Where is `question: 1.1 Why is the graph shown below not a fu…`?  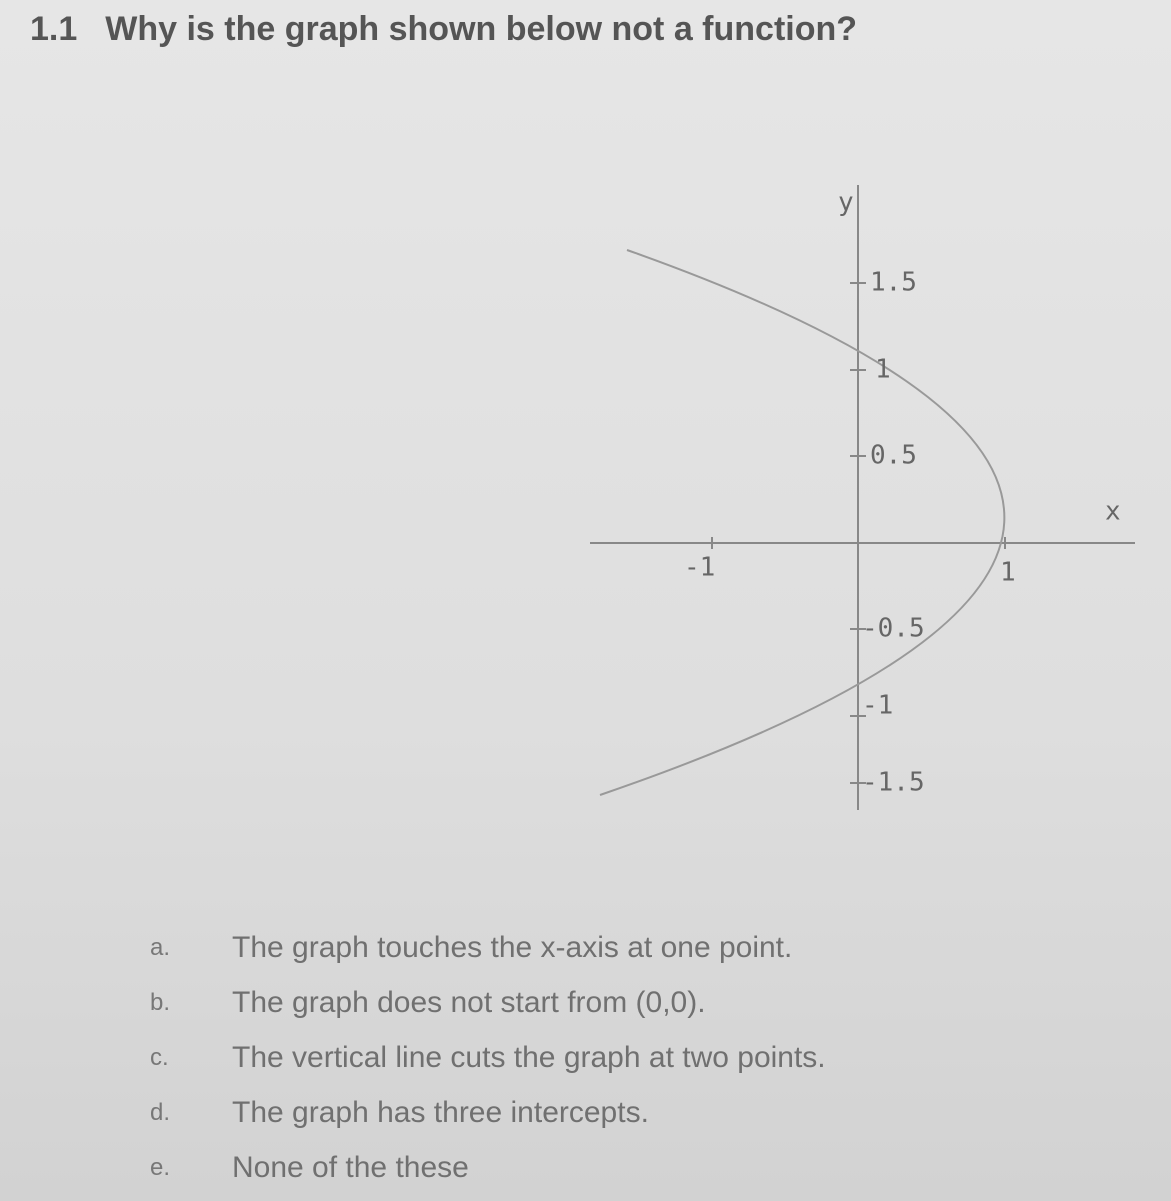
question: 1.1 Why is the graph shown below not a fu… is located at coordinates (457, 29).